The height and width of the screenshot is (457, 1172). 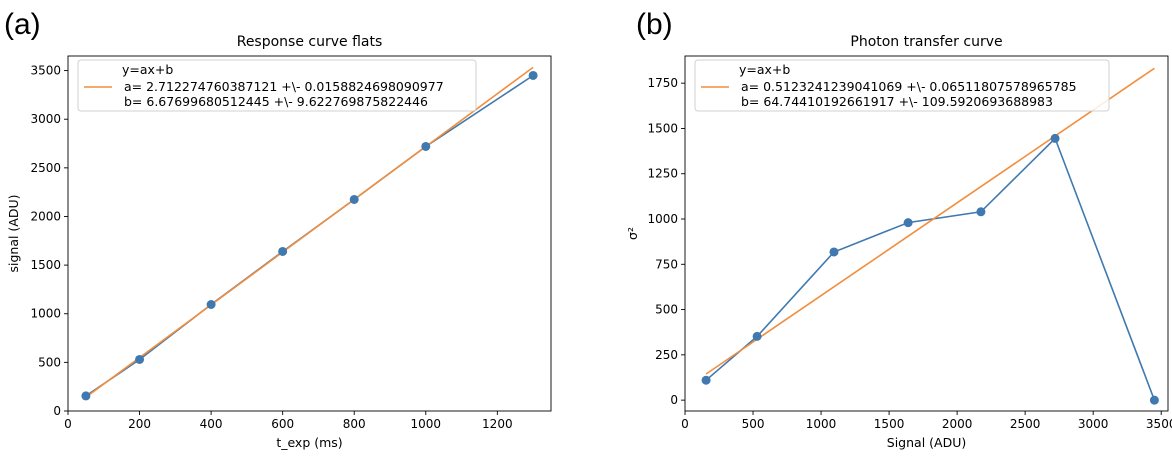 What do you see at coordinates (662, 83) in the screenshot?
I see `y-tick-label: 1750` at bounding box center [662, 83].